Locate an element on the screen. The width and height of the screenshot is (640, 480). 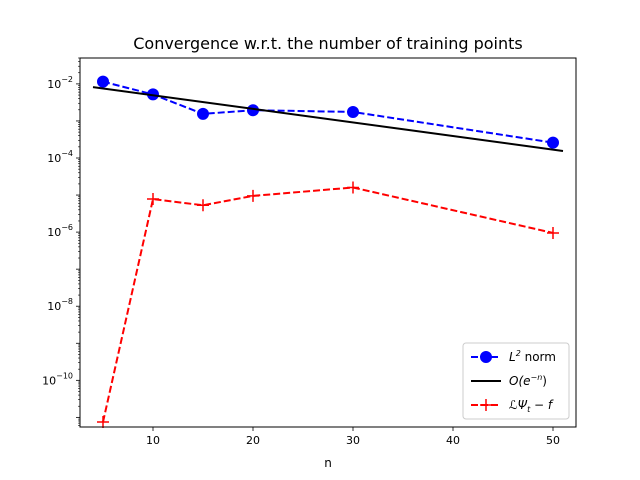
x-axis-label: n is located at coordinates (328, 463).